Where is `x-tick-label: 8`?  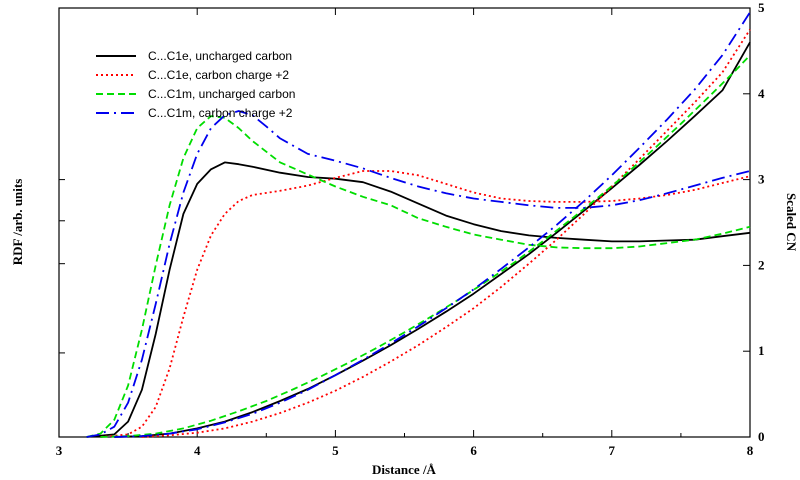
x-tick-label: 8 is located at coordinates (750, 450).